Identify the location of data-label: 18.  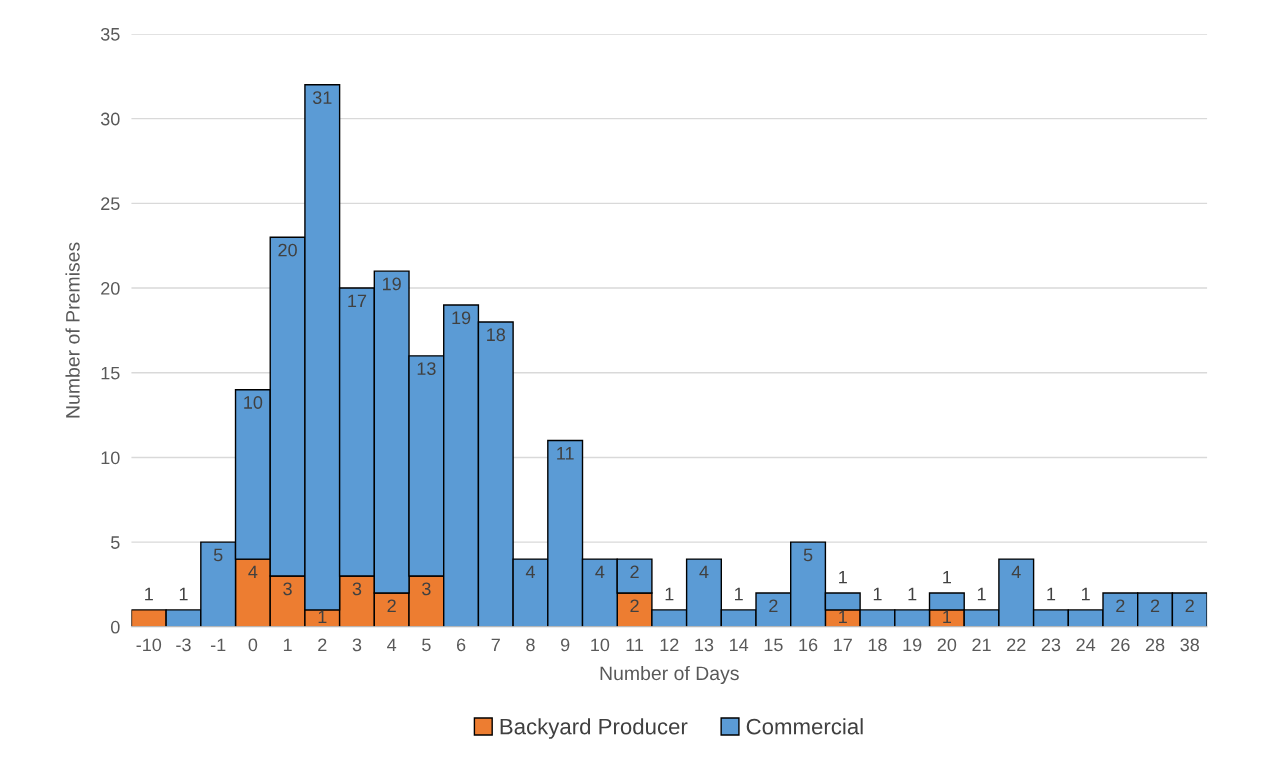
(496, 335).